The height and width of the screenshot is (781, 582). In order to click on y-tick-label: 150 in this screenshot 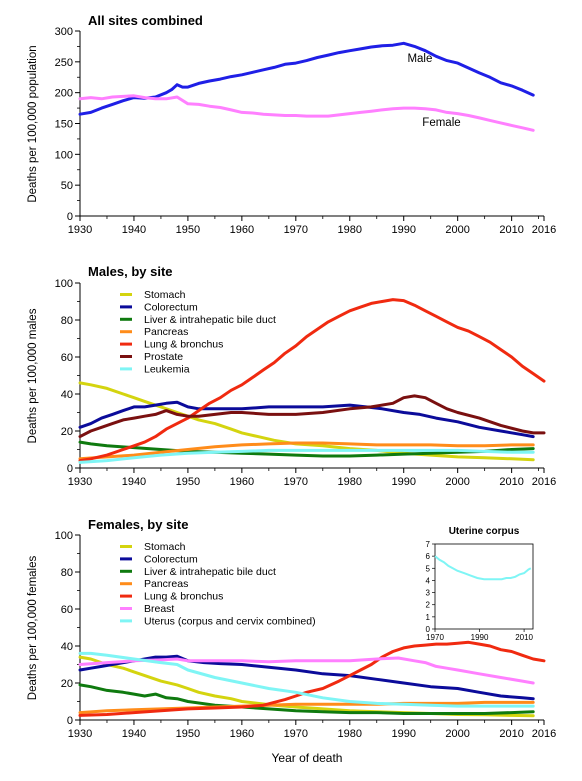, I will do `click(64, 125)`.